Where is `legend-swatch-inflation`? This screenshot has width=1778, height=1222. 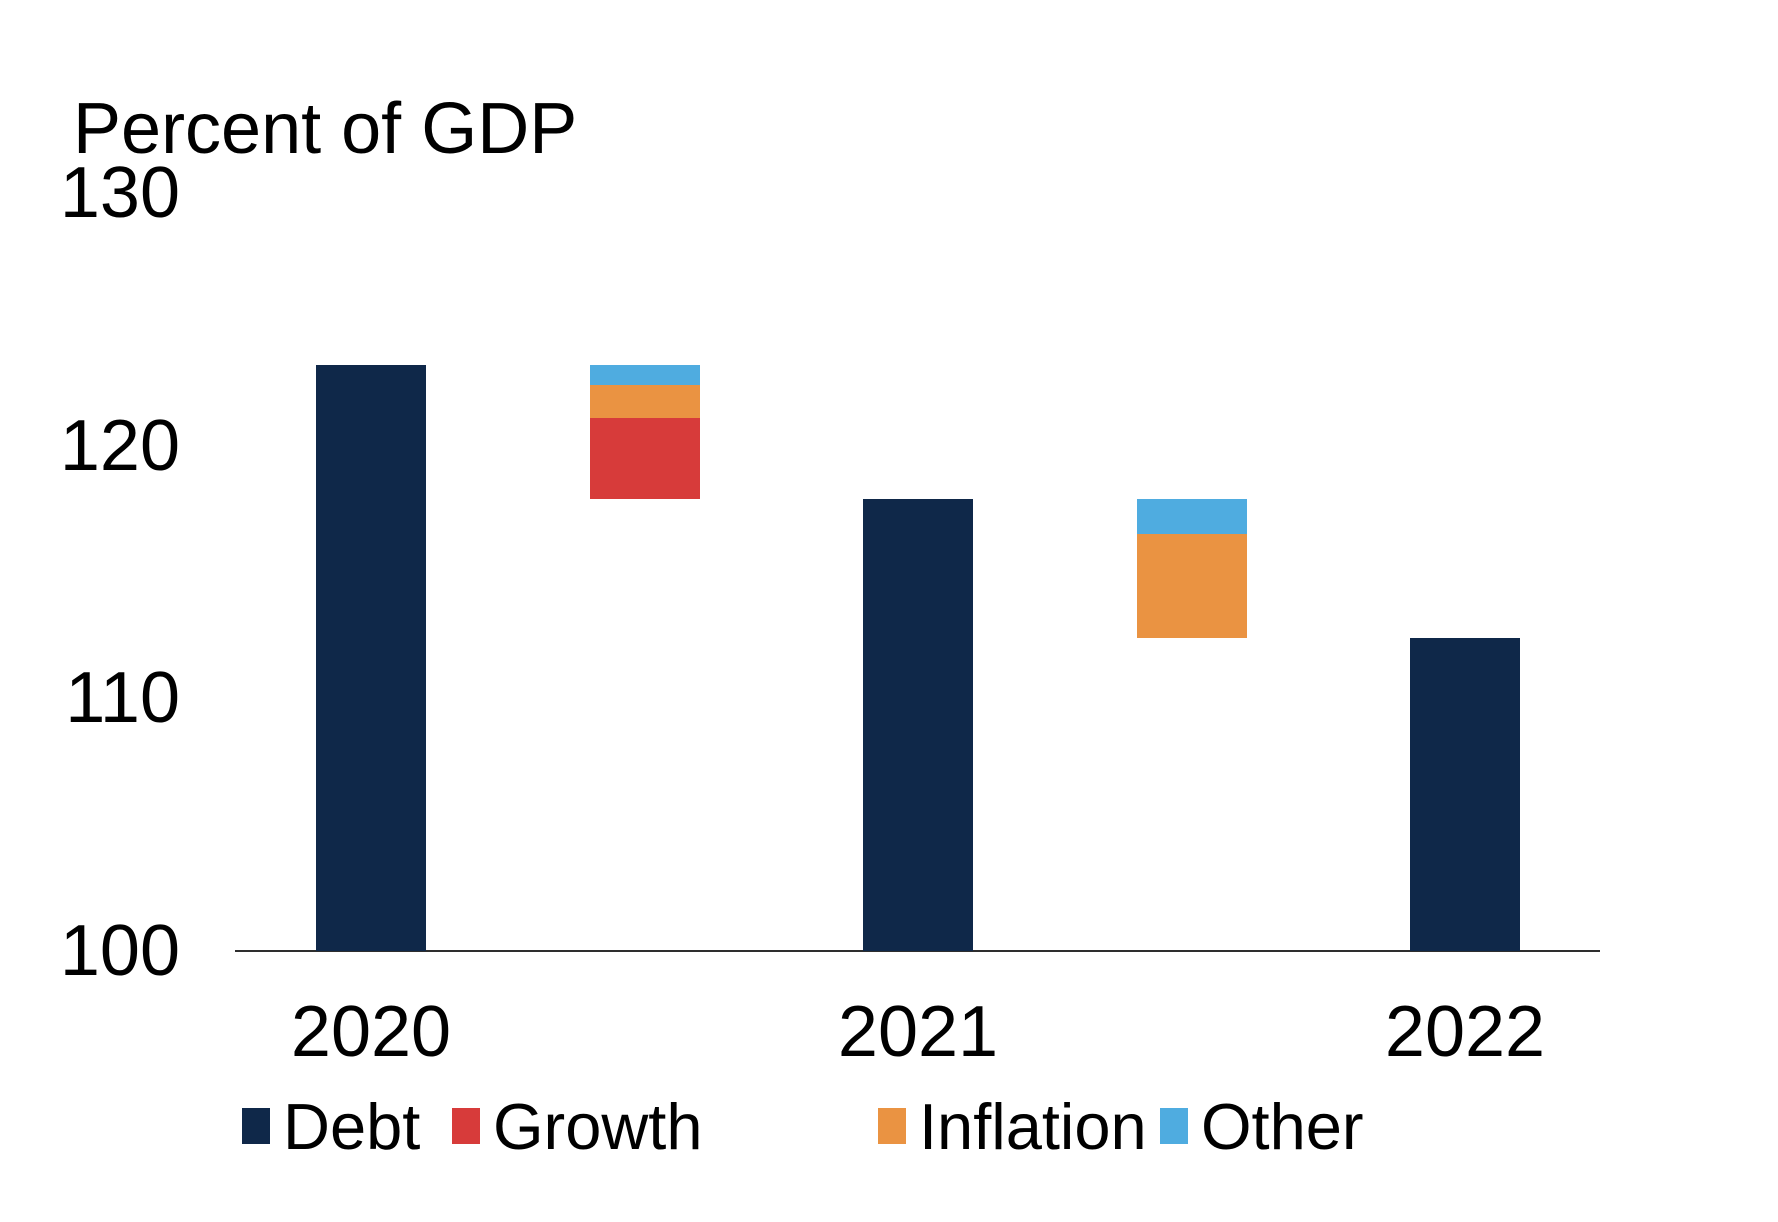 legend-swatch-inflation is located at coordinates (892, 1126).